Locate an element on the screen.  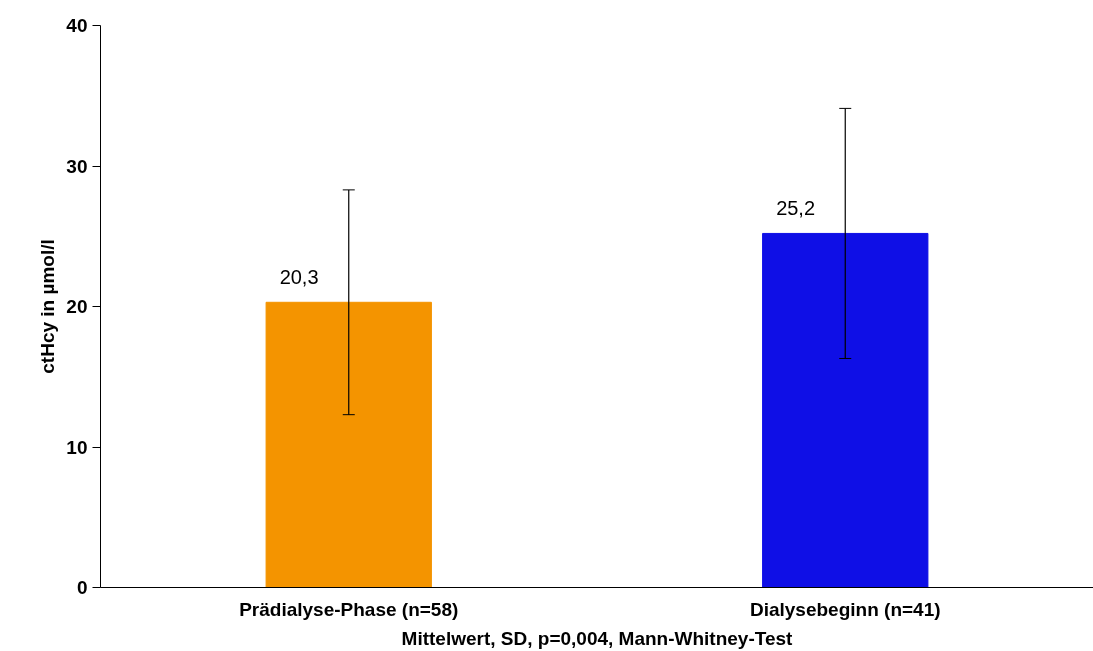
x-axis-title: Mittelwert, SD, p=0,004, Mann-Whitney-Test is located at coordinates (597, 638).